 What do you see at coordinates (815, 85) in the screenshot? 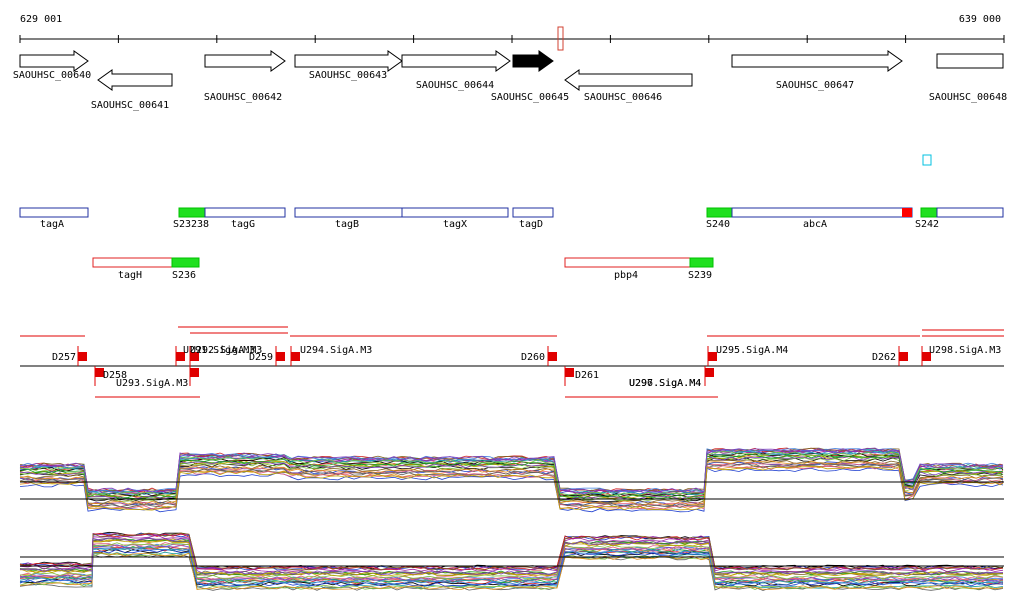
I see `gene-label: SAOUHSC_00647` at bounding box center [815, 85].